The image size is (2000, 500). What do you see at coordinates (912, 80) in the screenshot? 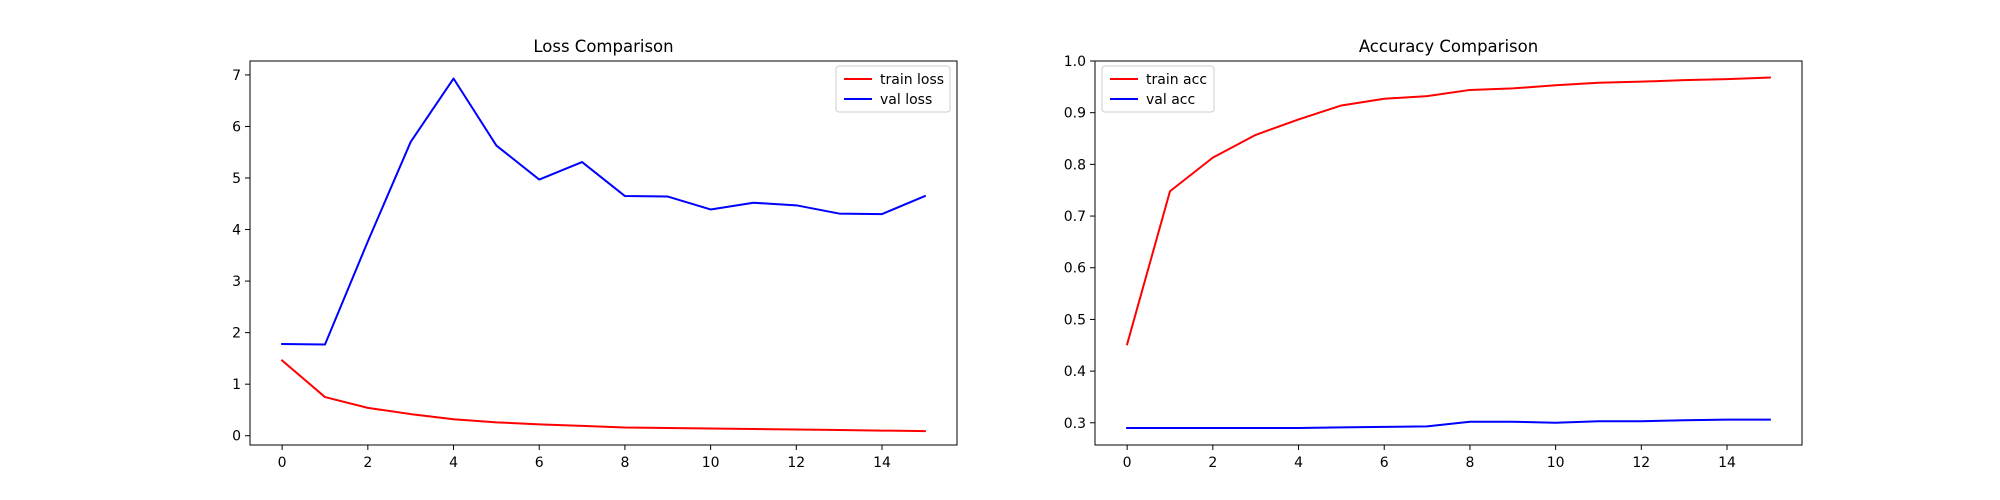
I see `legend-label: train loss` at bounding box center [912, 80].